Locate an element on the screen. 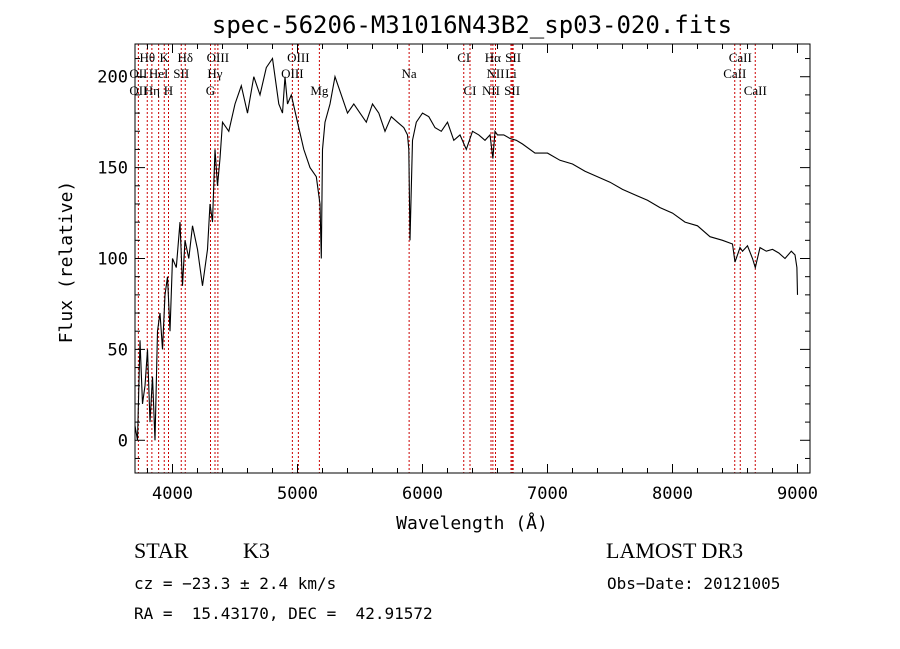  line-marker-label: Hα is located at coordinates (493, 57).